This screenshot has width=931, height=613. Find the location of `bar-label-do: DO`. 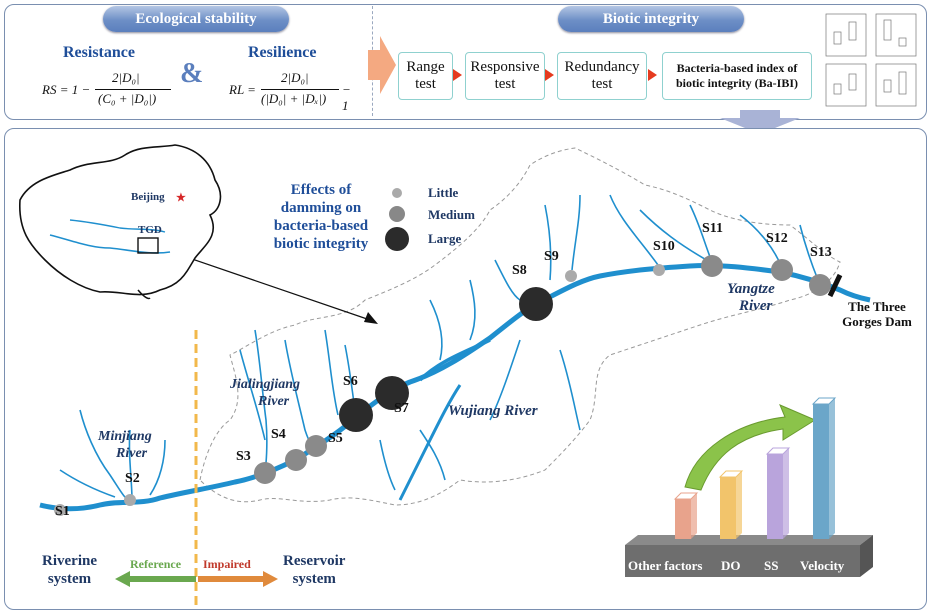

bar-label-do: DO is located at coordinates (731, 565).